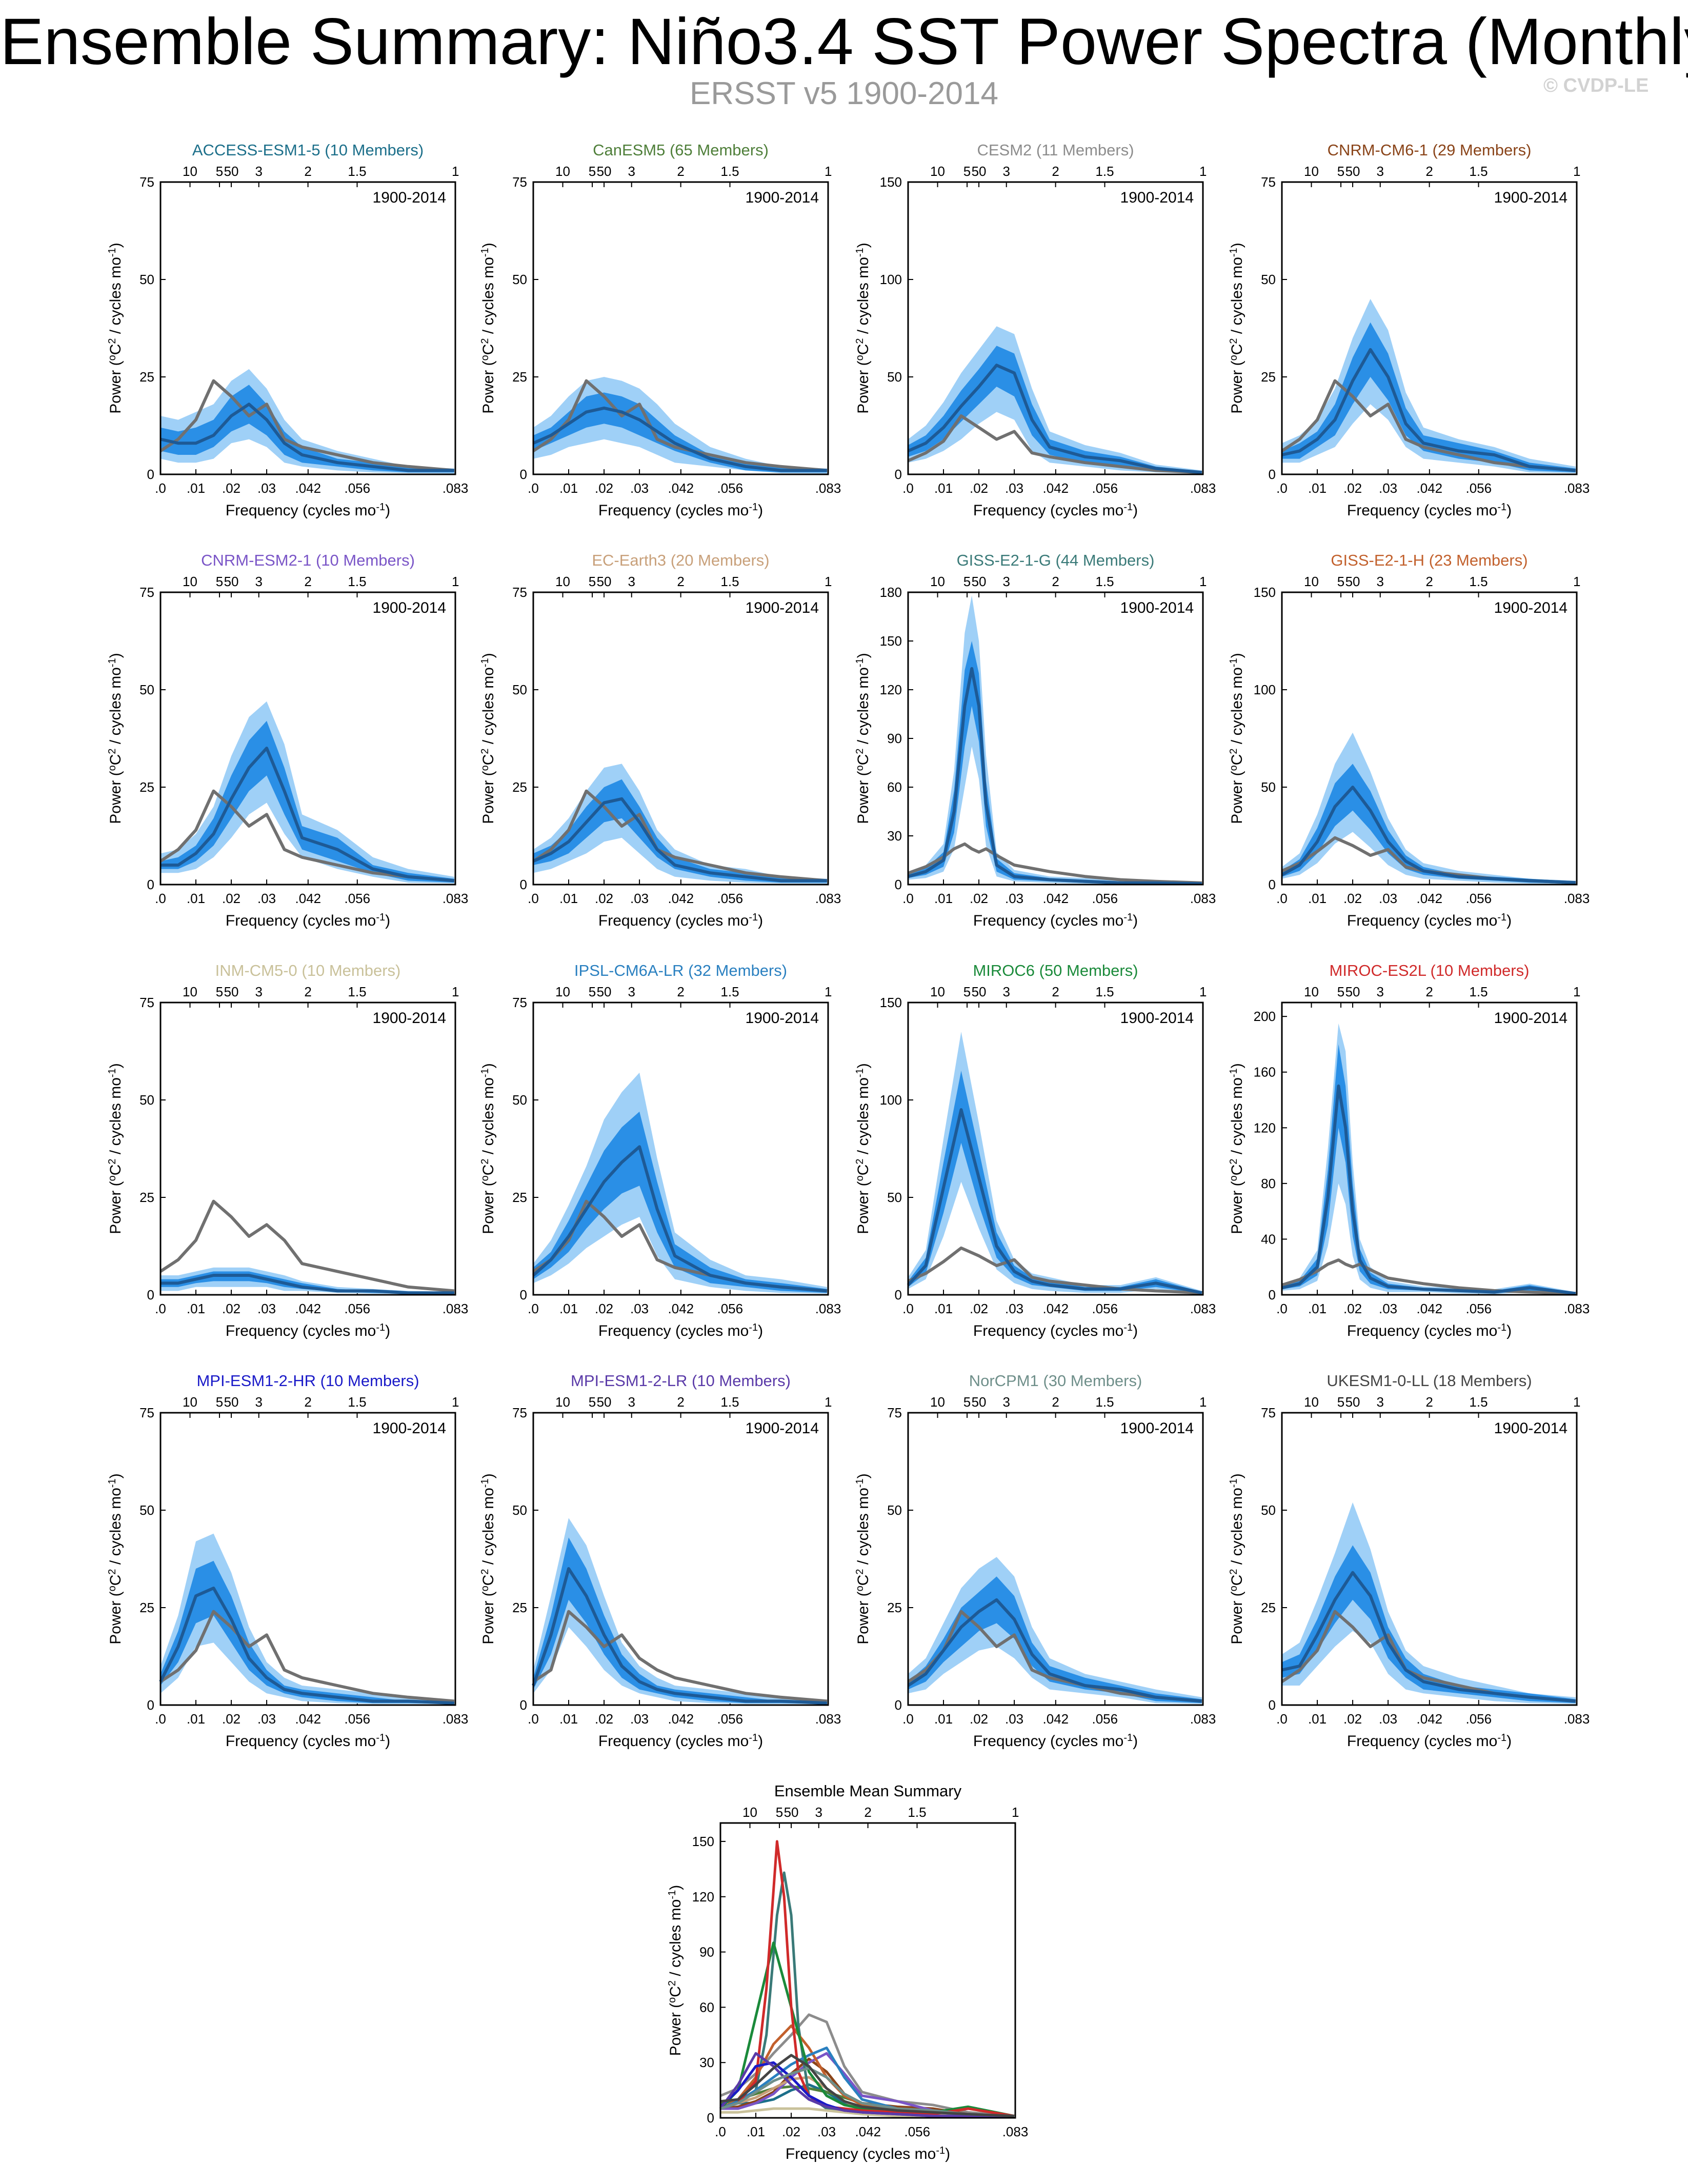 This screenshot has width=1688, height=2184. I want to click on plot-frame, so click(867, 1971).